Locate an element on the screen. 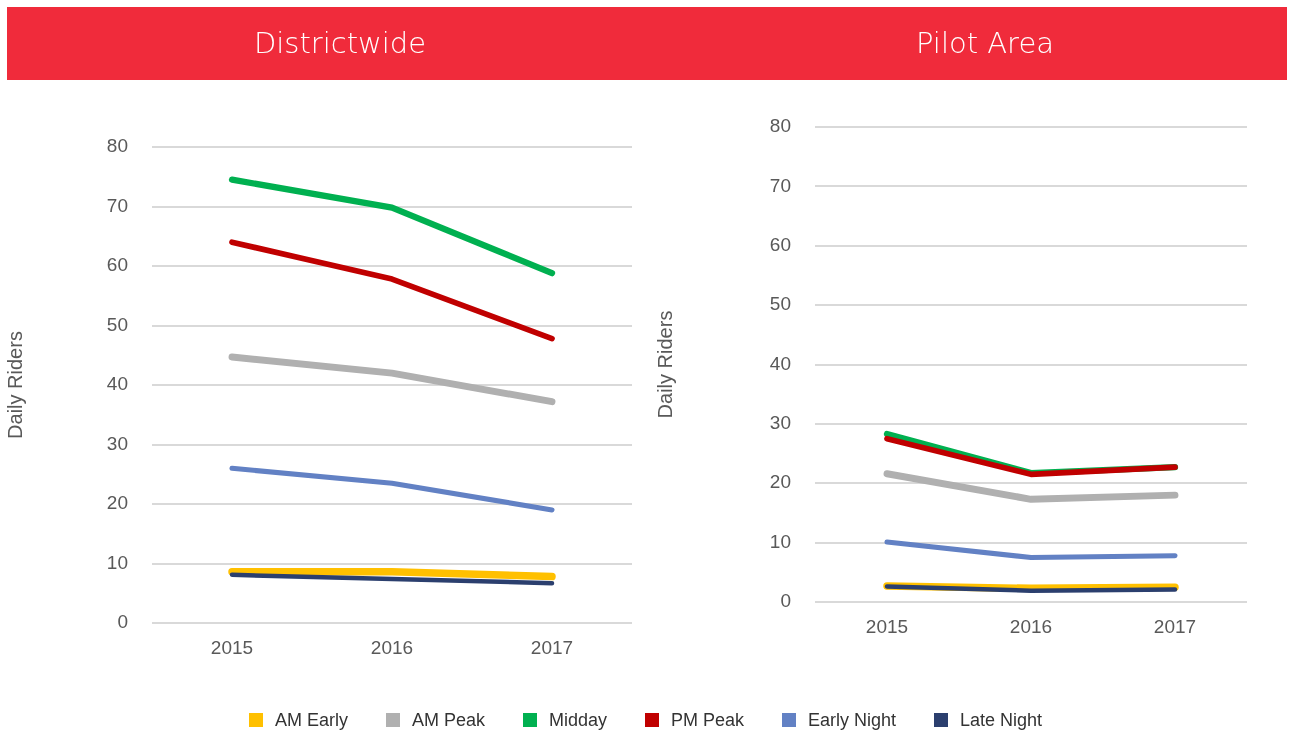  legend-label: Late Night is located at coordinates (1001, 720).